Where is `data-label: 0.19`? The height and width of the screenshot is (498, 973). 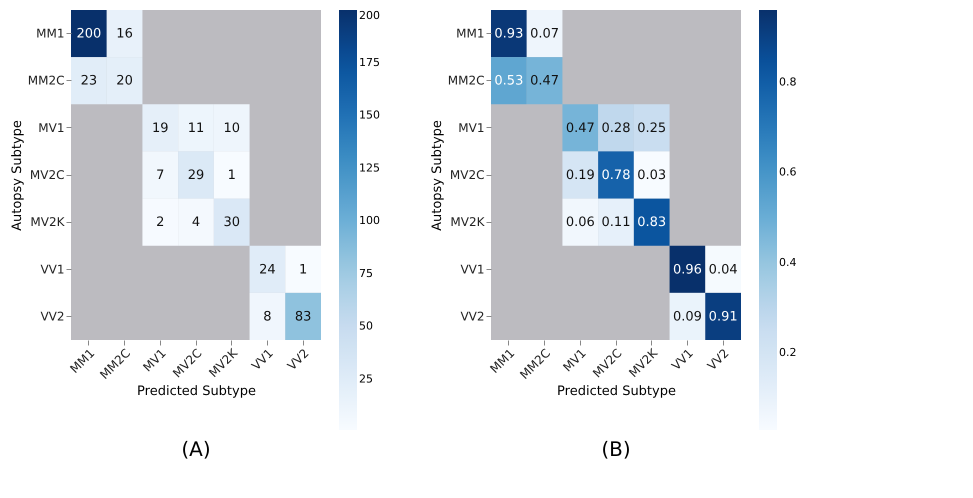
data-label: 0.19 is located at coordinates (580, 175).